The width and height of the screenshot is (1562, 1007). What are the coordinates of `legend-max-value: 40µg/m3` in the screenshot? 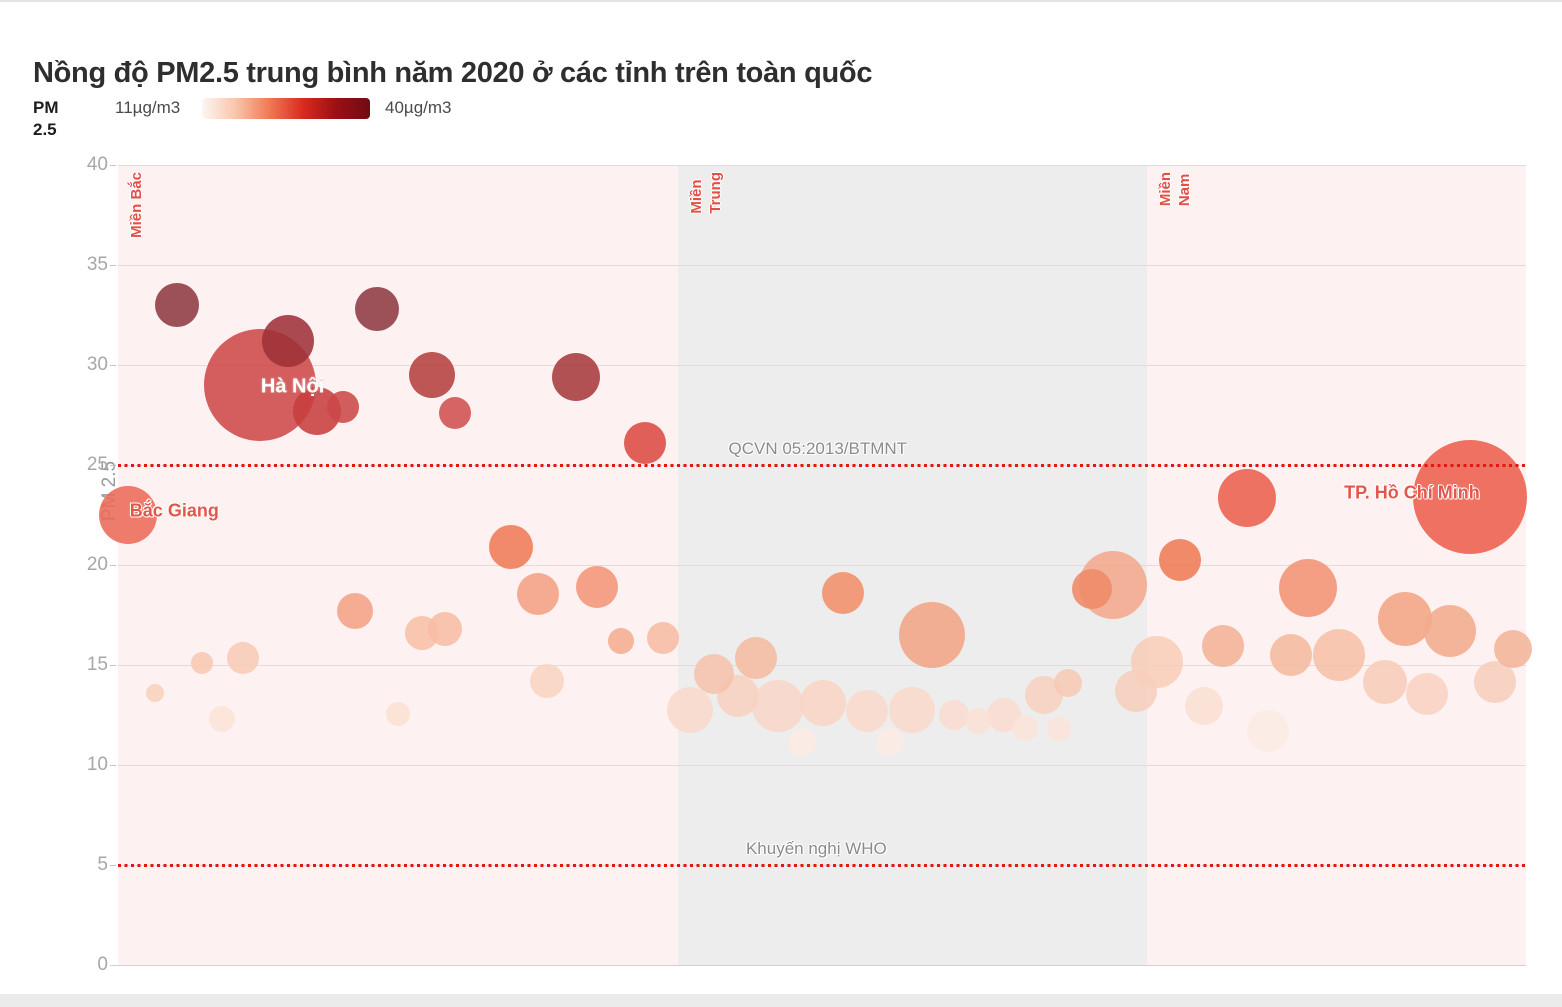 It's located at (418, 107).